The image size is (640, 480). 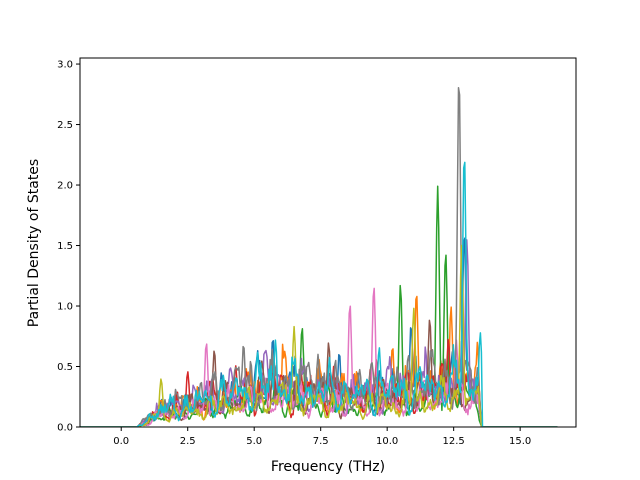 What do you see at coordinates (65, 125) in the screenshot?
I see `y-tick-label: 2.5` at bounding box center [65, 125].